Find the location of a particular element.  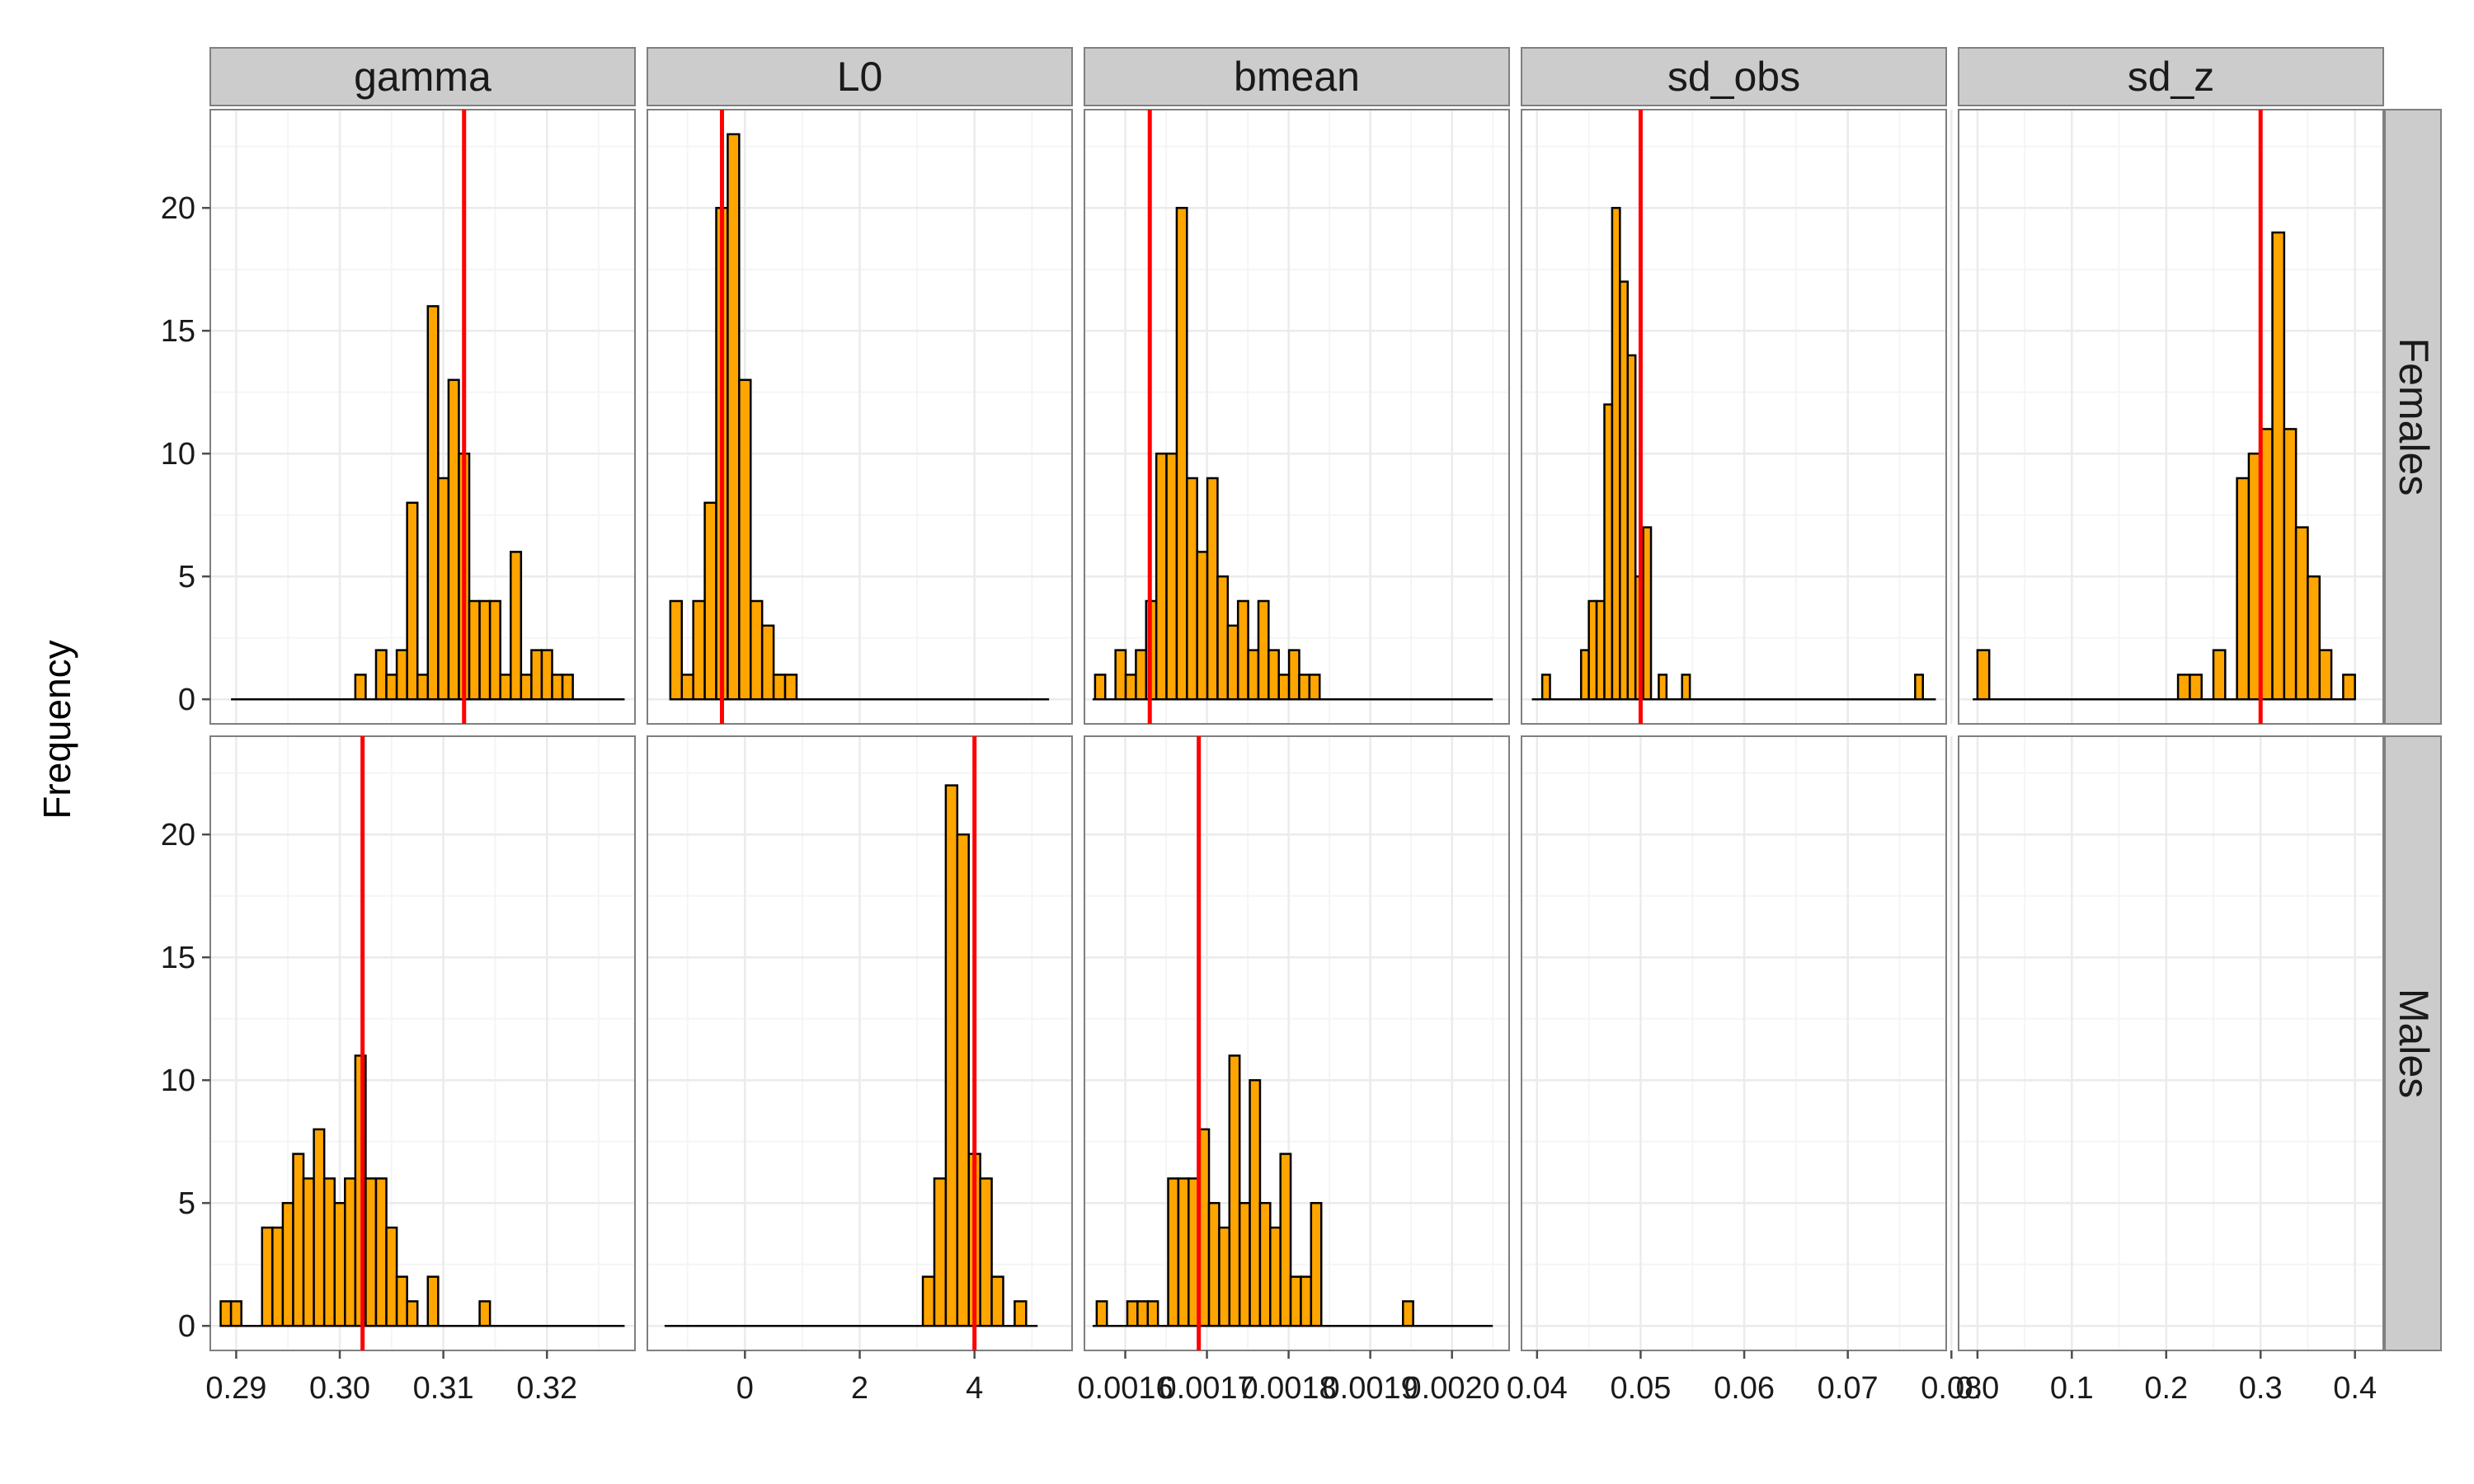

x-tick-label: 0.05 is located at coordinates (1640, 1388).